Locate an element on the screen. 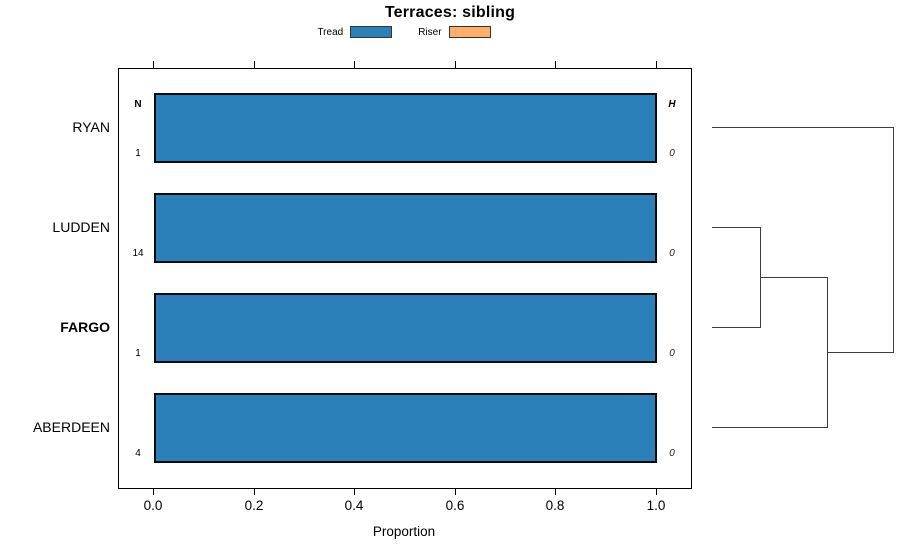  legend-item-tread: Tread is located at coordinates (355, 32).